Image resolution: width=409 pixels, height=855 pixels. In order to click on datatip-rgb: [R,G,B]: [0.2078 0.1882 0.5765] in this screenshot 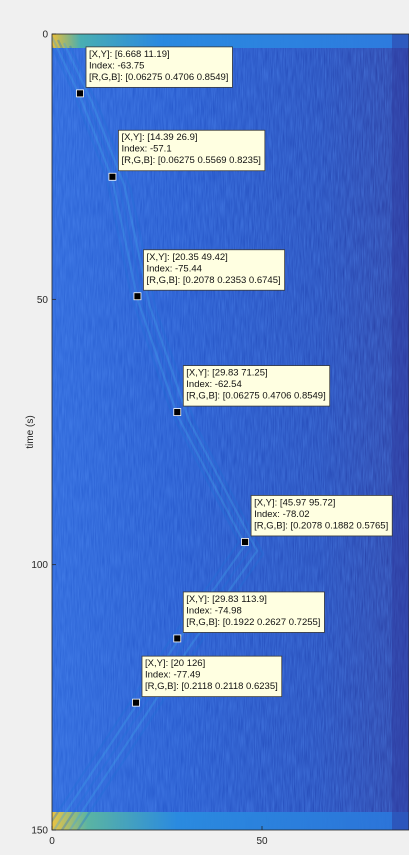, I will do `click(321, 525)`.